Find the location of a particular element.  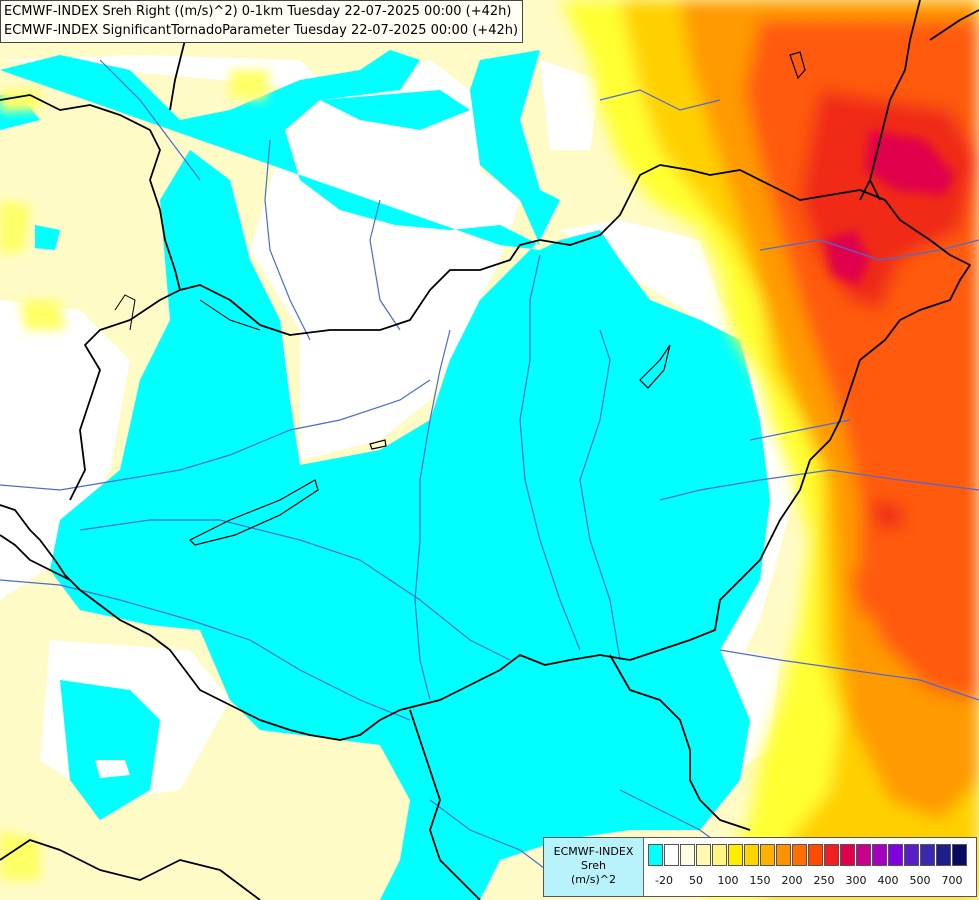

legend-tick-label: 200 is located at coordinates (792, 880).